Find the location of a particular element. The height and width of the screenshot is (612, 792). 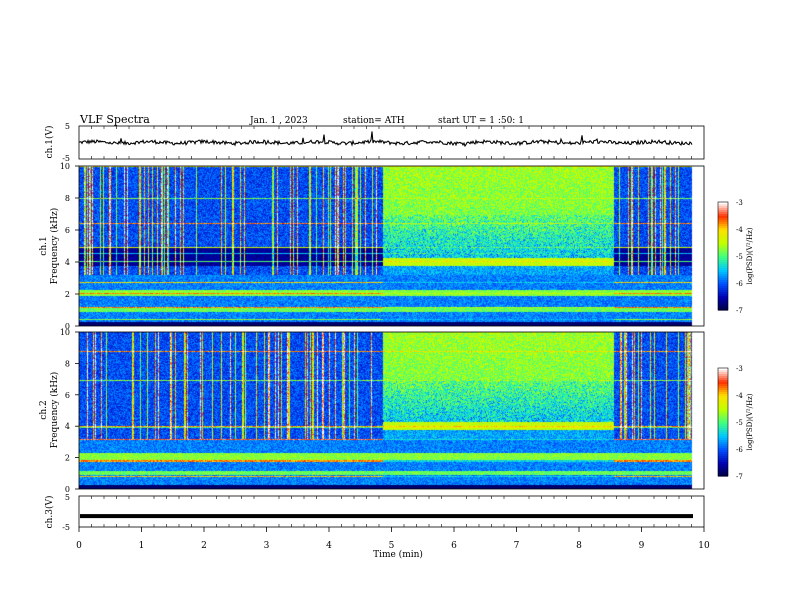

start-time-label: start UT = 1 :50: 1 is located at coordinates (481, 121).